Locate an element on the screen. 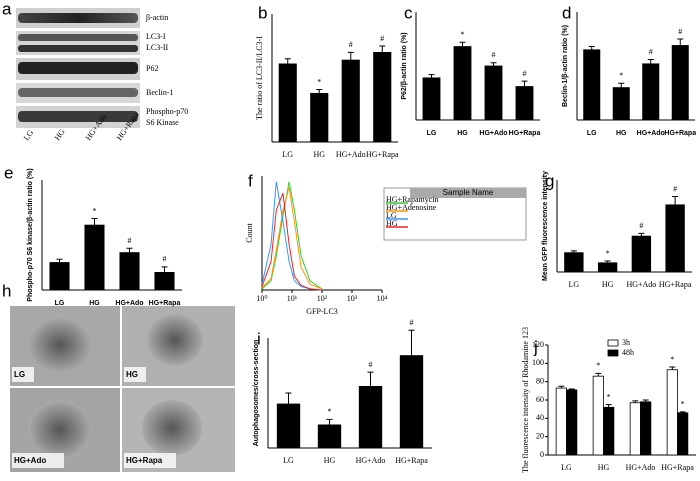 The width and height of the screenshot is (700, 481). y-tick-label: 20 is located at coordinates (540, 435).